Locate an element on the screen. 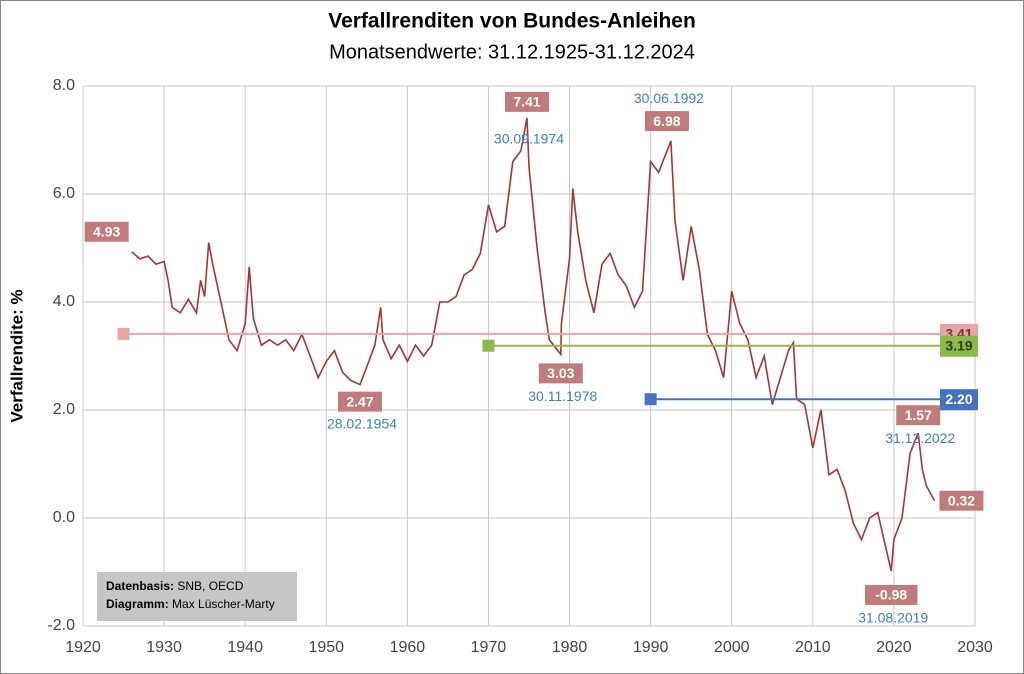 The image size is (1024, 674). y-axis-label: Verfallrendite: % is located at coordinates (16, 355).